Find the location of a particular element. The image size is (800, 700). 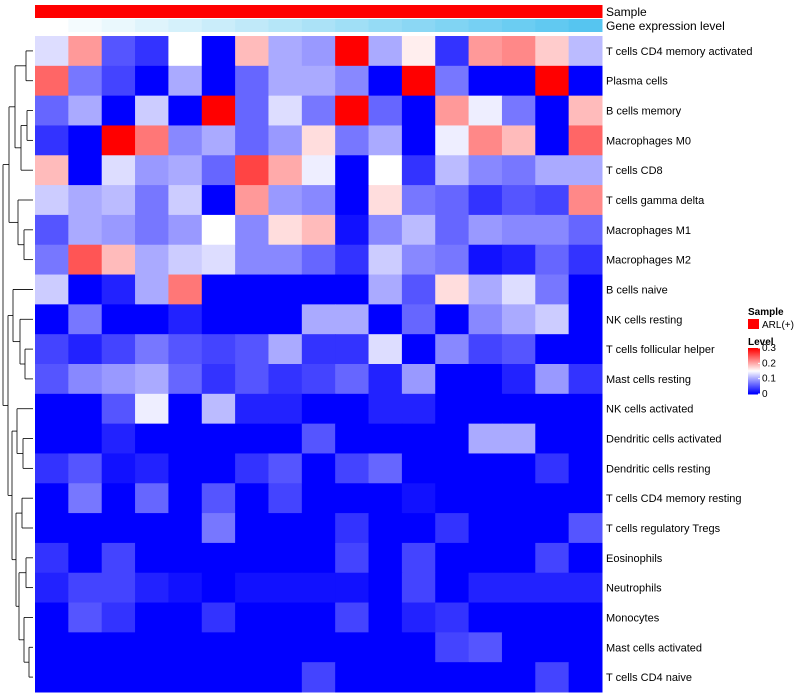

legend-level-gradient is located at coordinates (754, 371).